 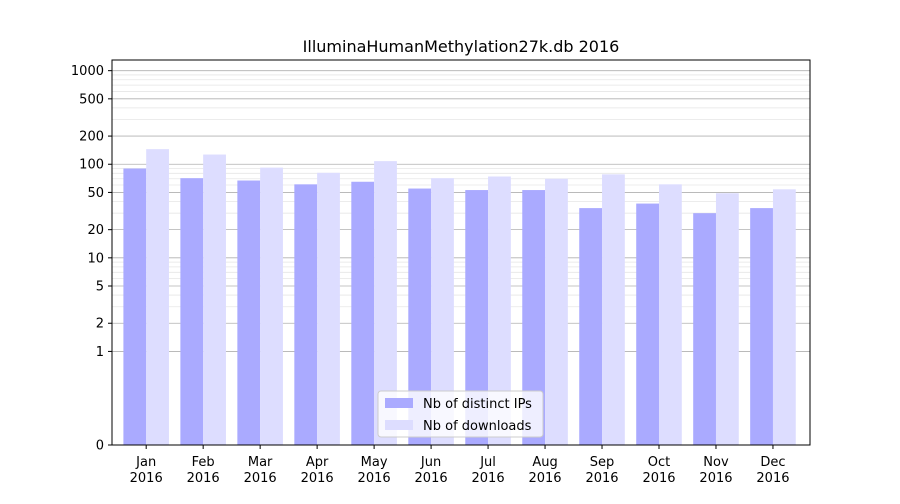 What do you see at coordinates (91, 99) in the screenshot?
I see `y-tick-label: 500` at bounding box center [91, 99].